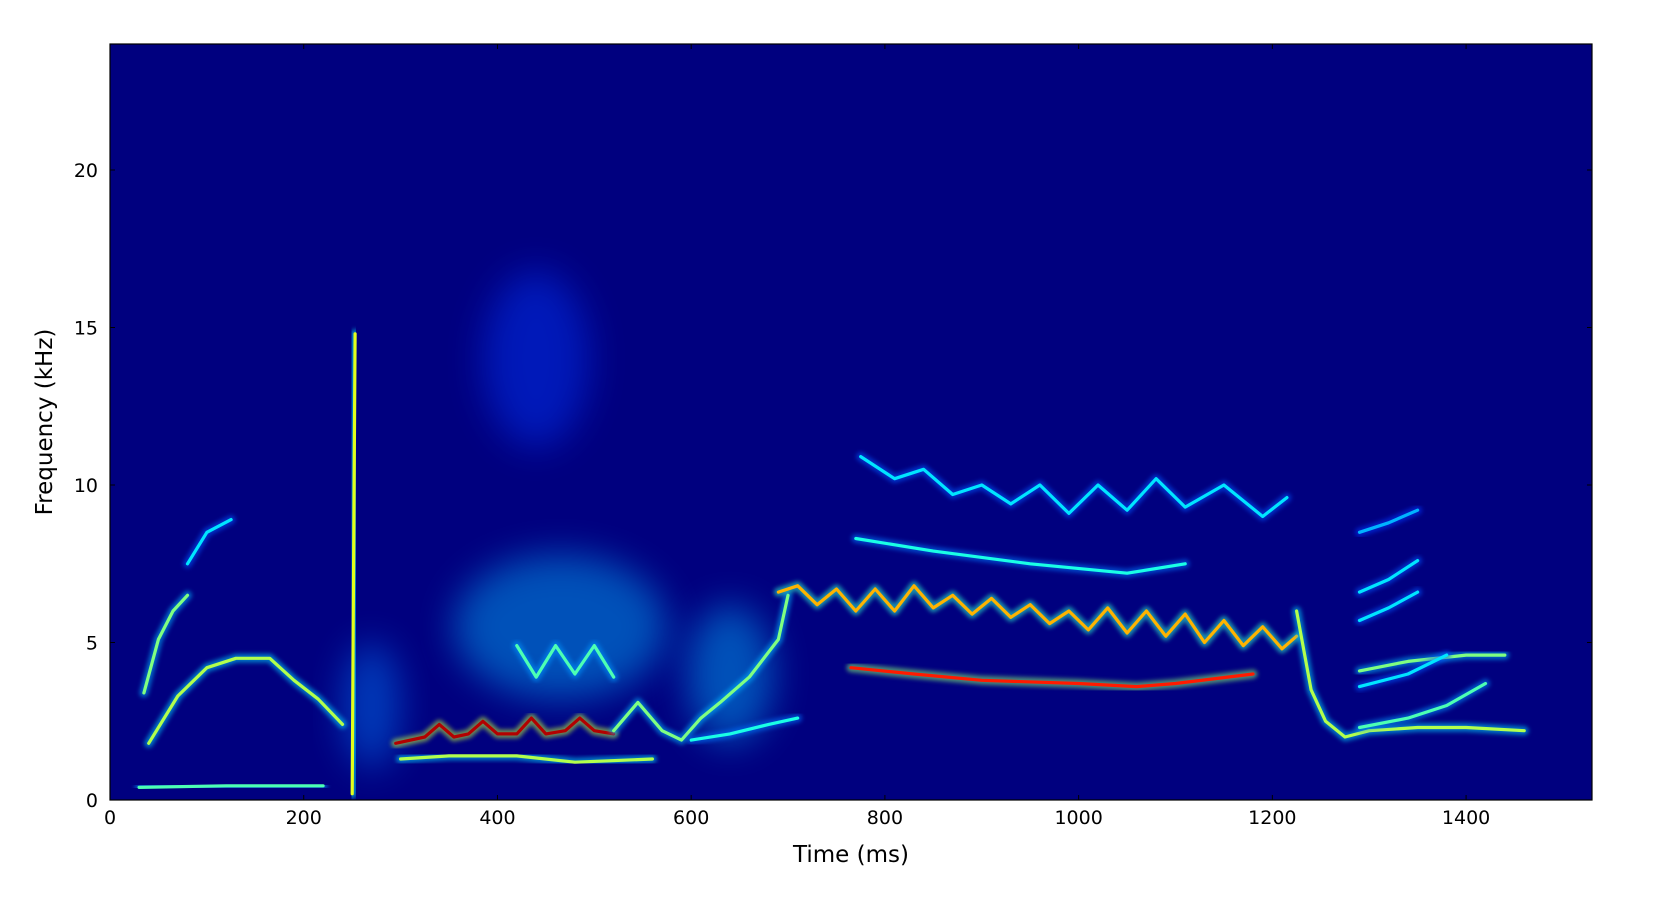 The width and height of the screenshot is (1655, 900). What do you see at coordinates (1466, 818) in the screenshot?
I see `x-tick-label: 1400` at bounding box center [1466, 818].